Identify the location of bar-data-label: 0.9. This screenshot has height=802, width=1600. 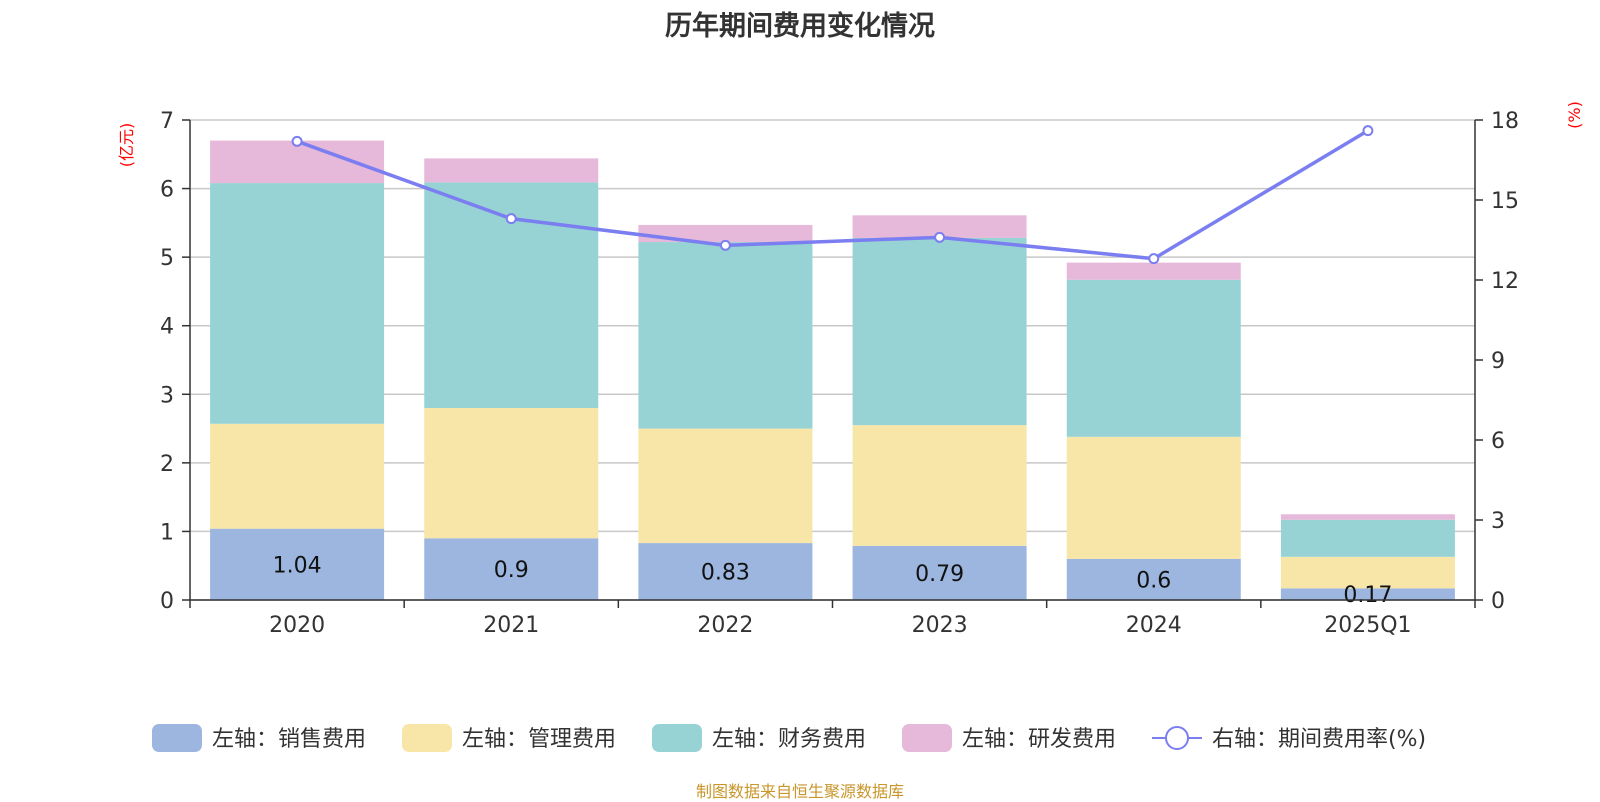
(511, 570).